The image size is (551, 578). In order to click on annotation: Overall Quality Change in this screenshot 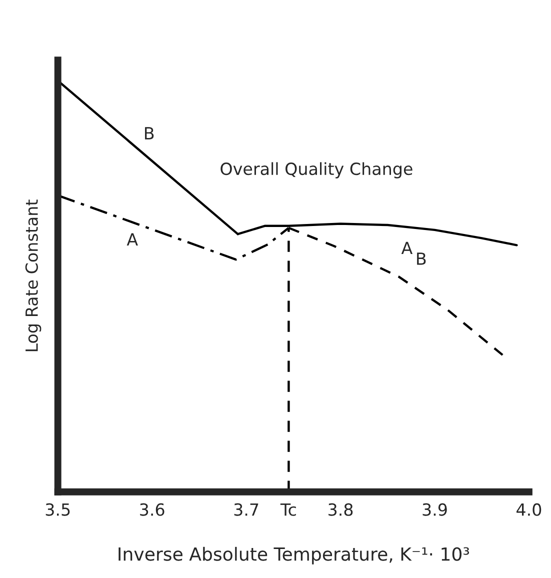, I will do `click(316, 170)`.